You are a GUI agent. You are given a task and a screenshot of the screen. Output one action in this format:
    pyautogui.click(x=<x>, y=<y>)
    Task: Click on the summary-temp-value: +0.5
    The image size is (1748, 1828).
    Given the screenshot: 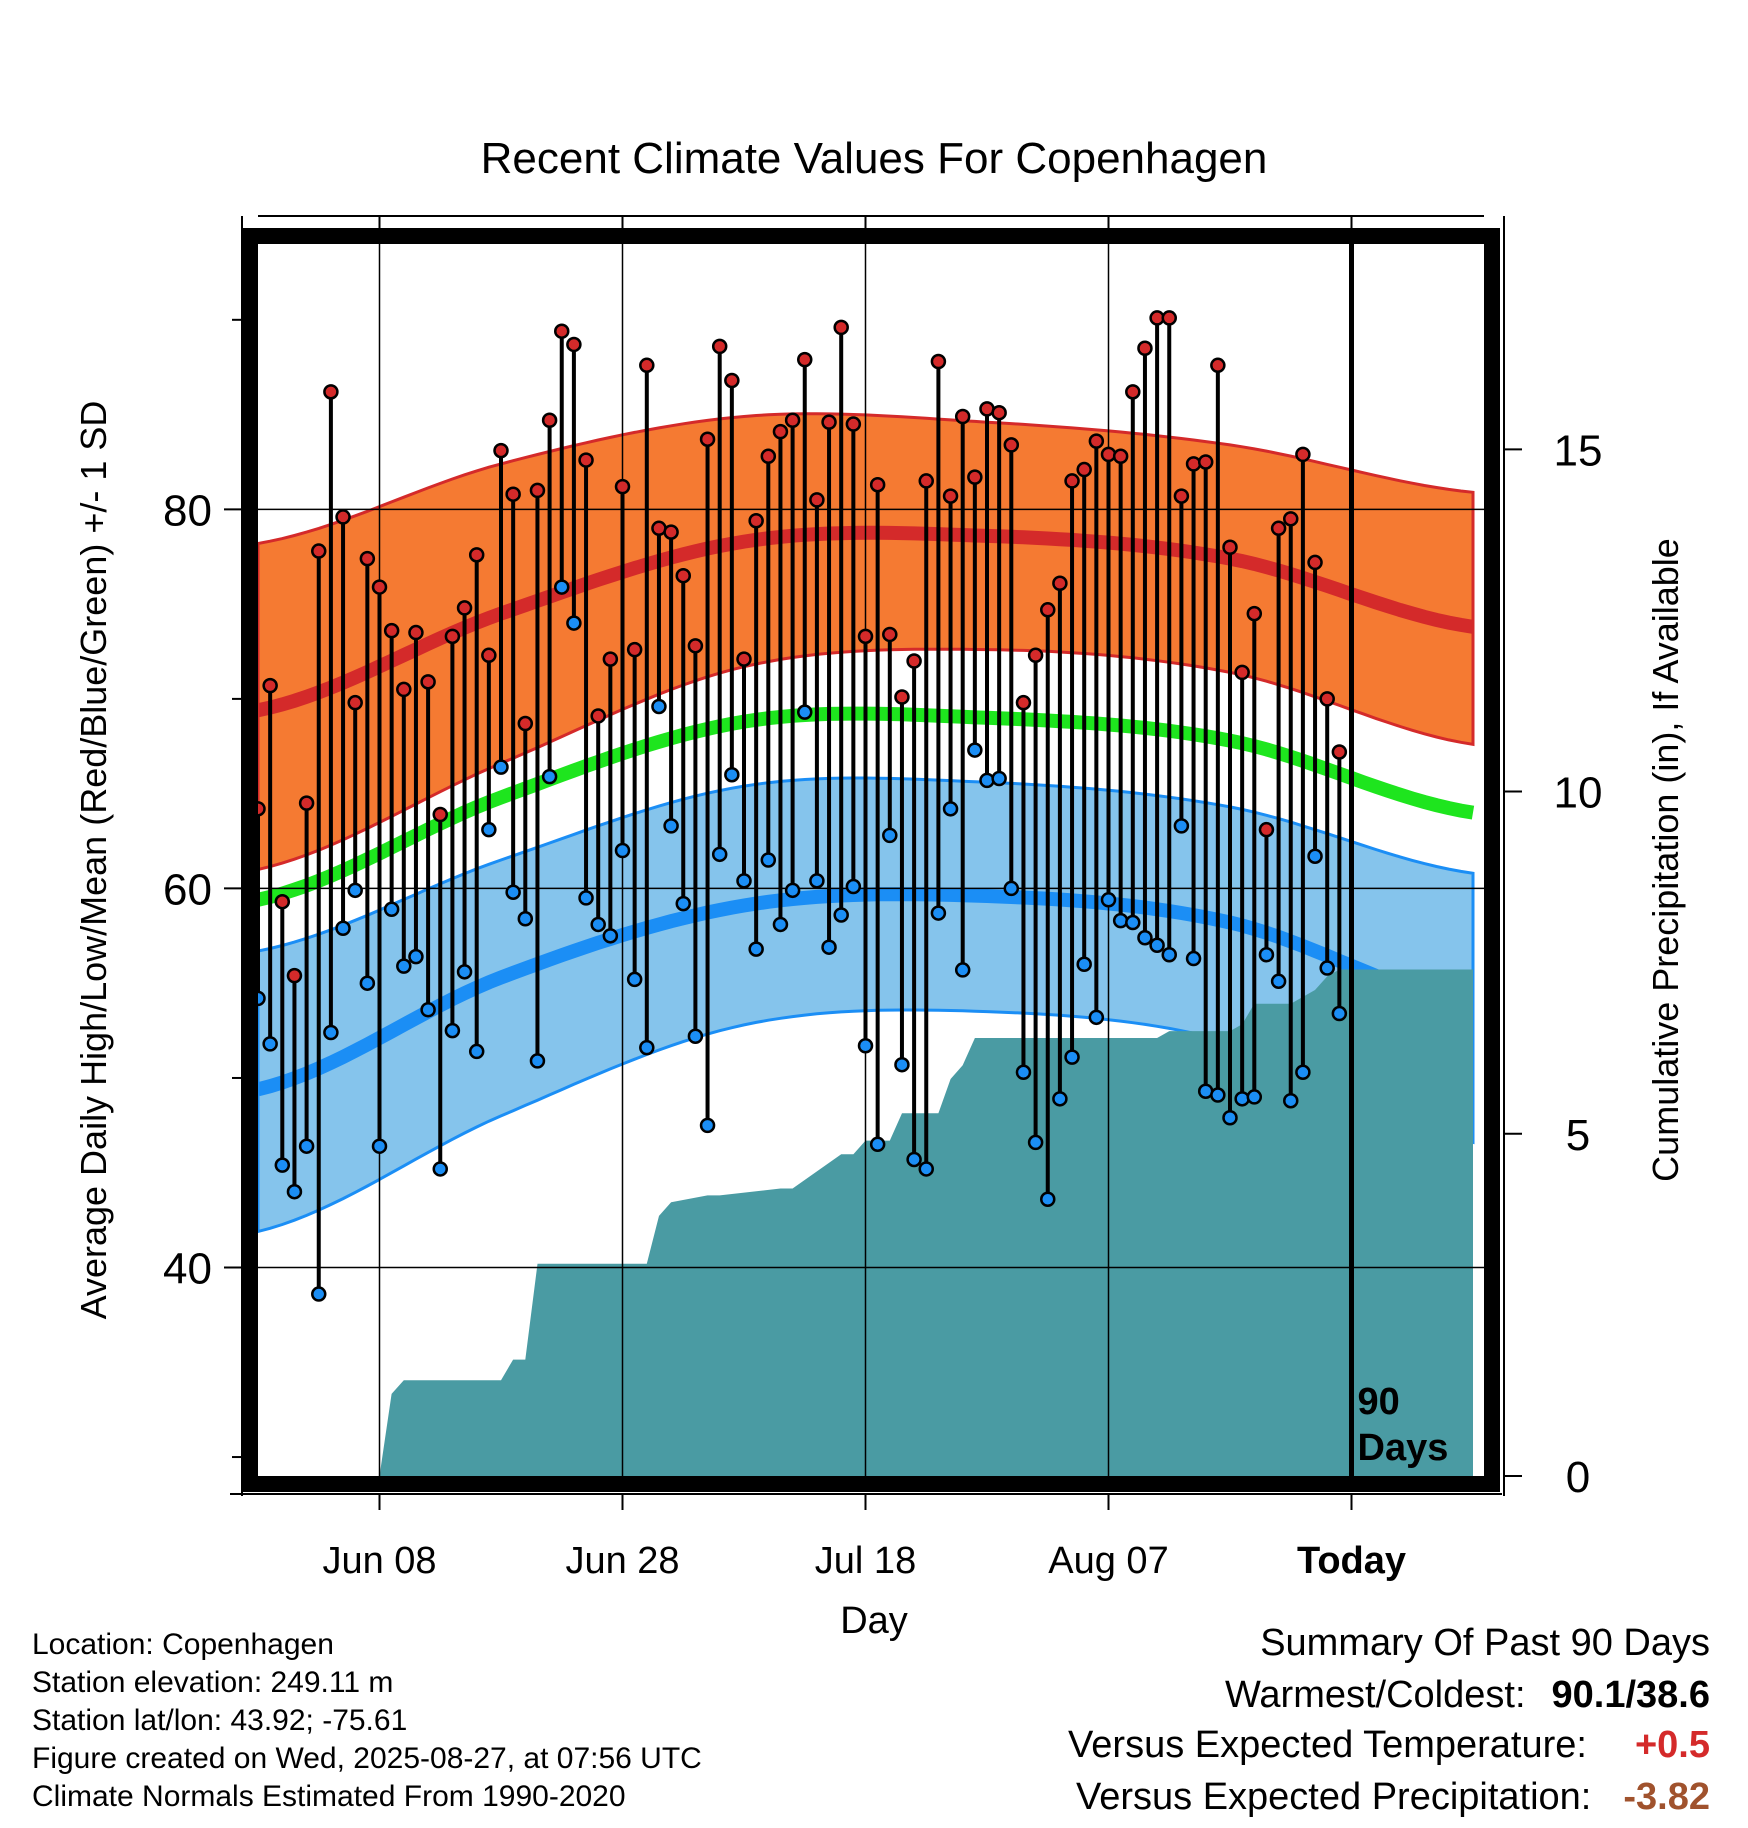 What is the action you would take?
    pyautogui.click(x=1672, y=1745)
    